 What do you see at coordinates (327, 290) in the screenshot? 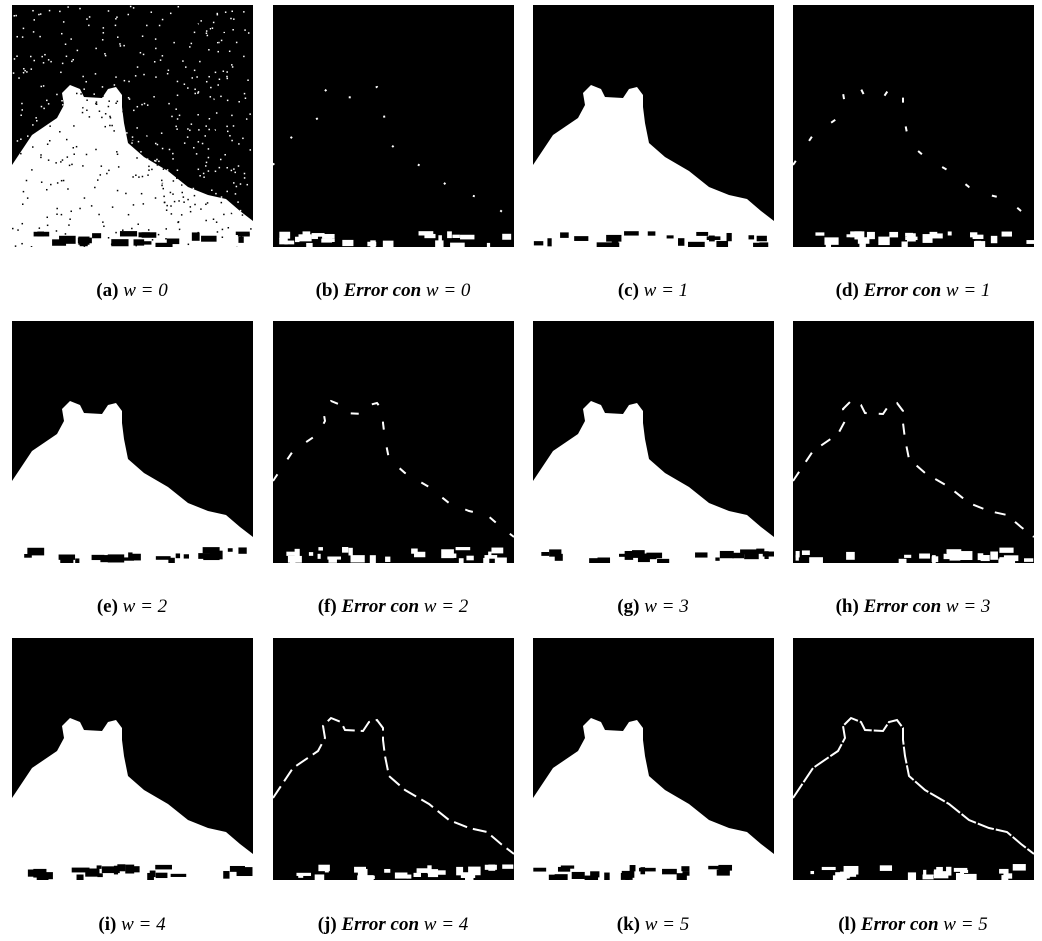
I see `caption-label: (b)` at bounding box center [327, 290].